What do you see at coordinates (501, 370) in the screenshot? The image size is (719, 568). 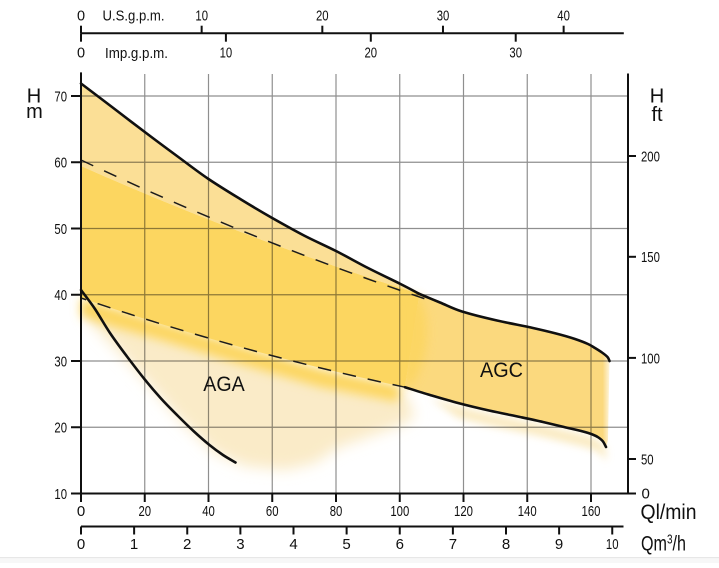 I see `svg-text: AGC` at bounding box center [501, 370].